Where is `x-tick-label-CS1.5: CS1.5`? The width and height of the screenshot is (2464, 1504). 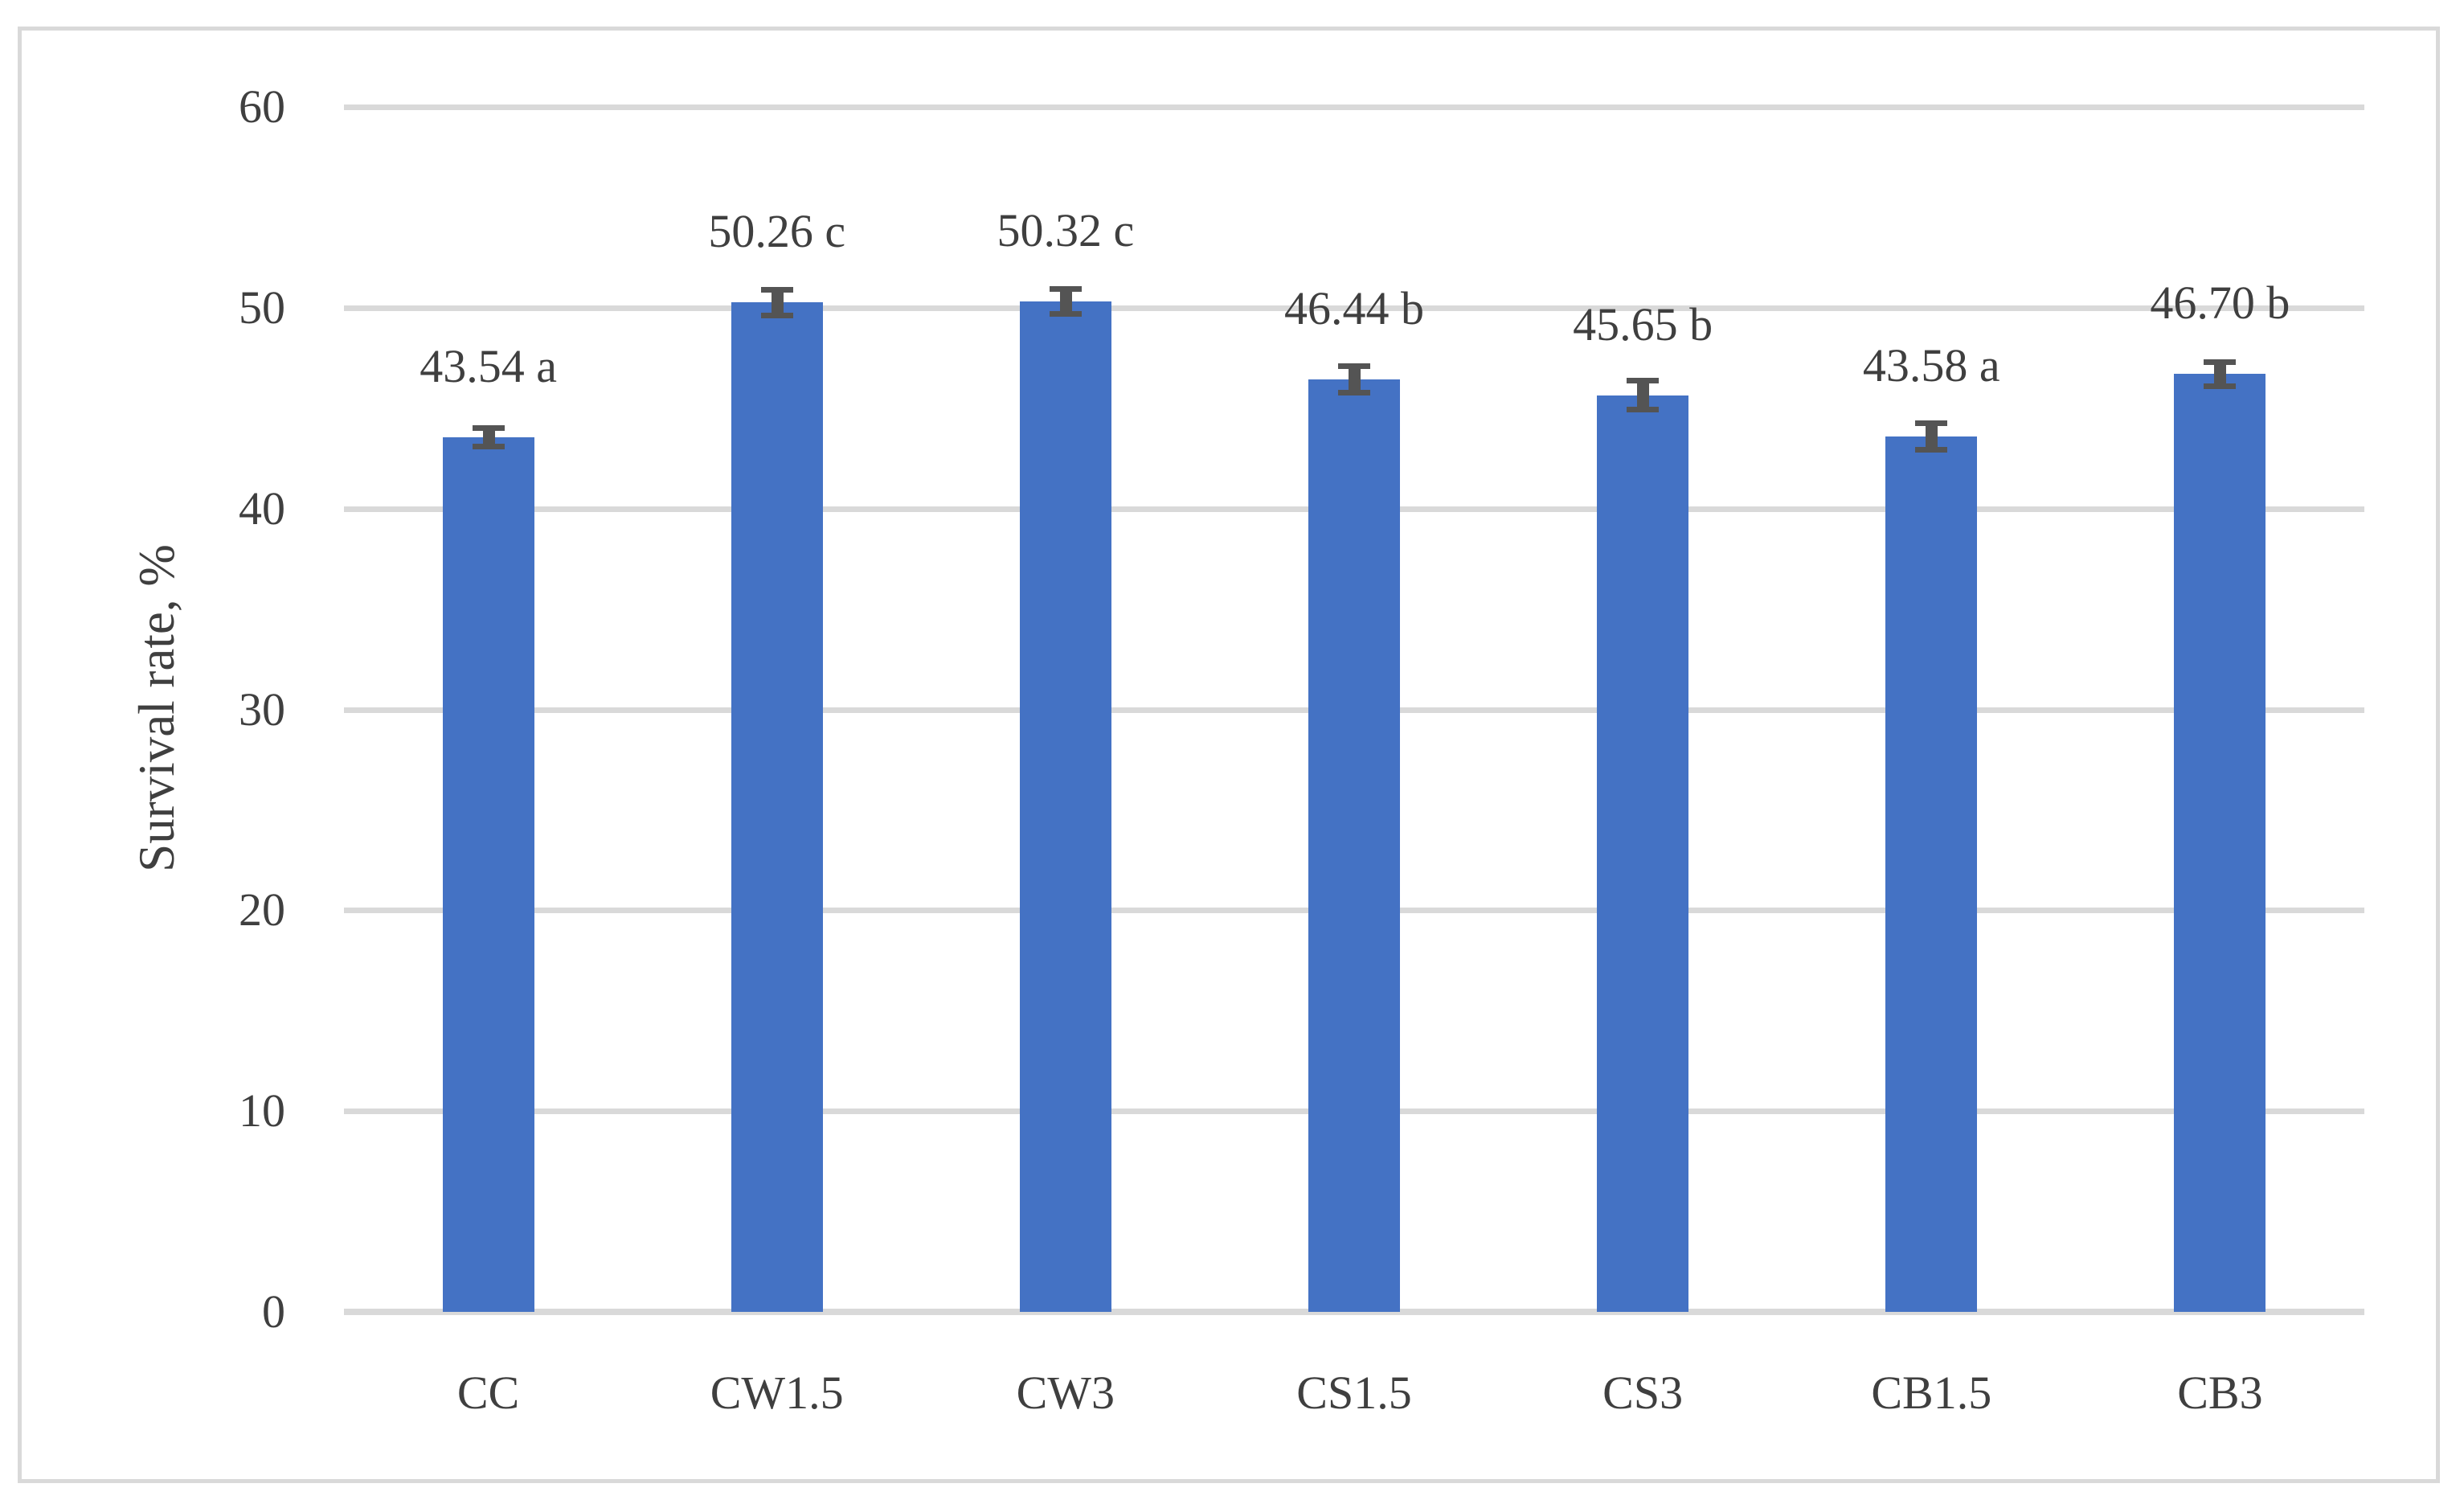
x-tick-label-CS1.5: CS1.5 is located at coordinates (1354, 1393).